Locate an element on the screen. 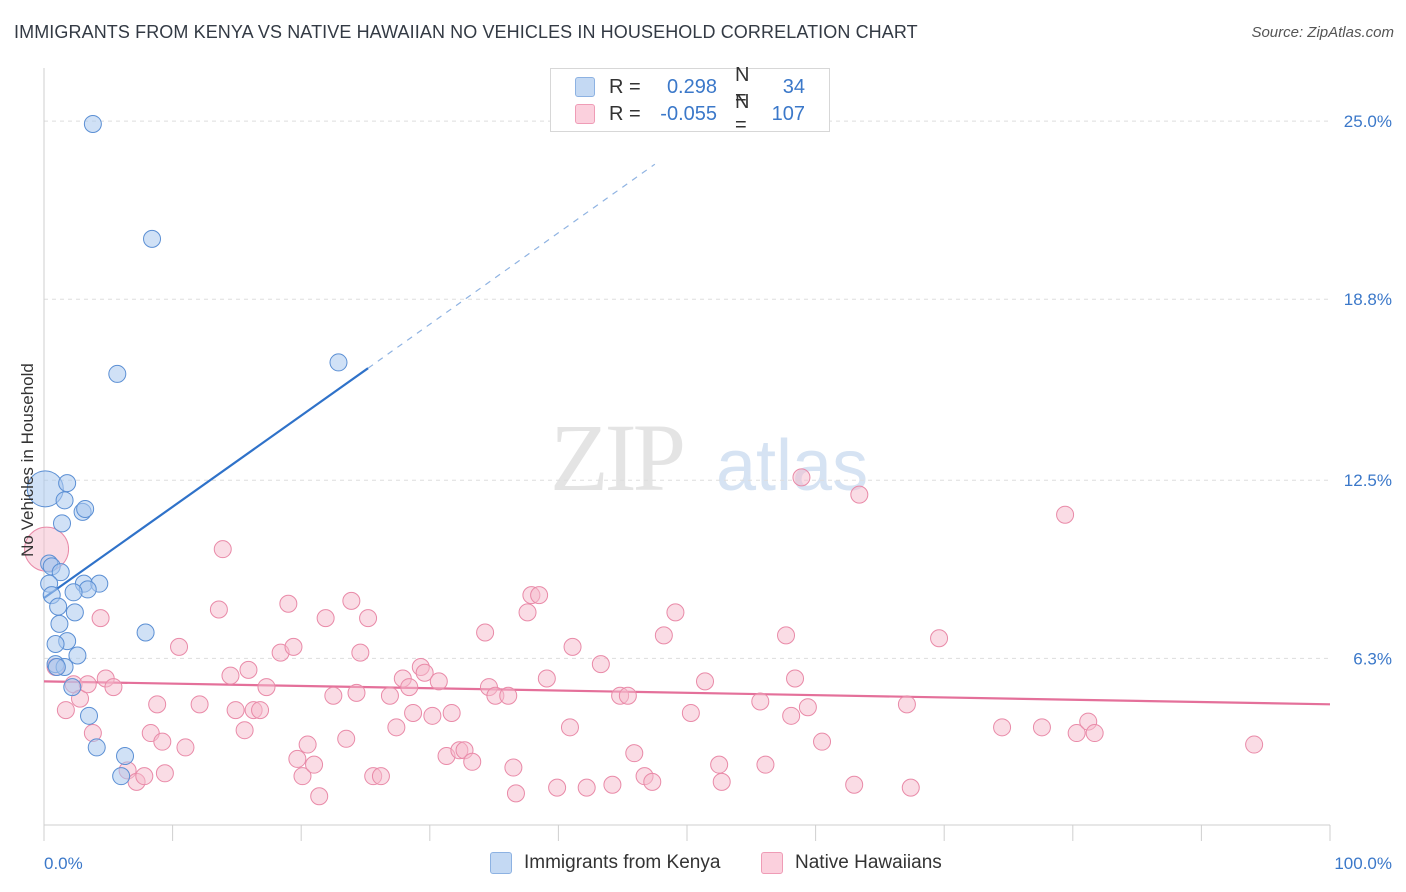 This screenshot has width=1406, height=892. legend-row-kenya: R = 0.298 N = 34 is located at coordinates (690, 86).